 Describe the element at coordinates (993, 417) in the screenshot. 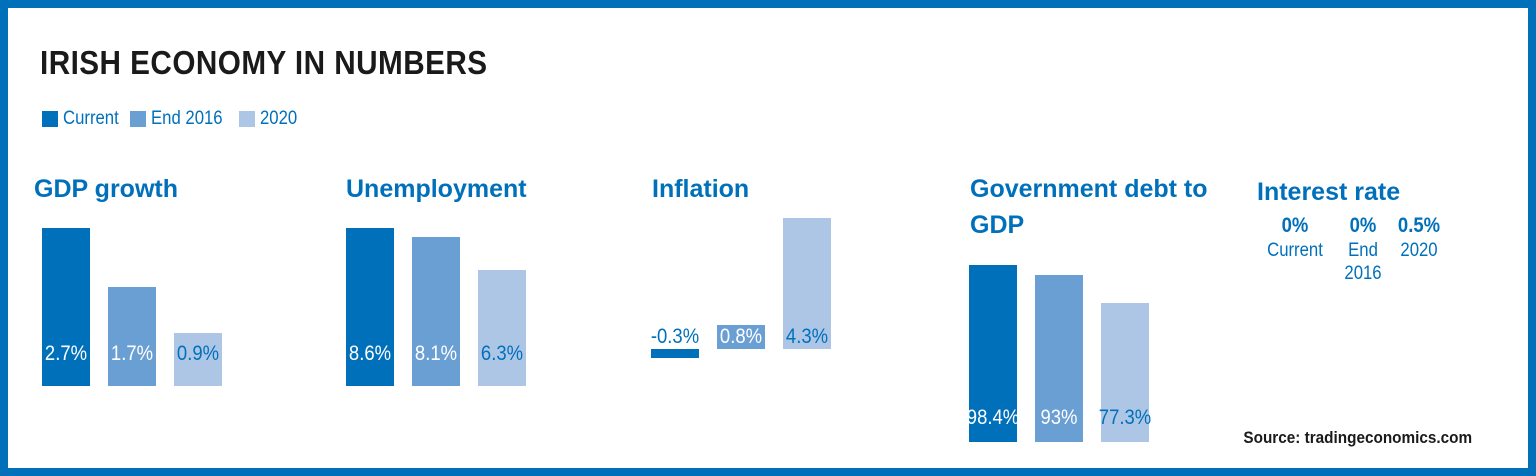

I see `data-label-government-debt-current: 98.4%` at that location.